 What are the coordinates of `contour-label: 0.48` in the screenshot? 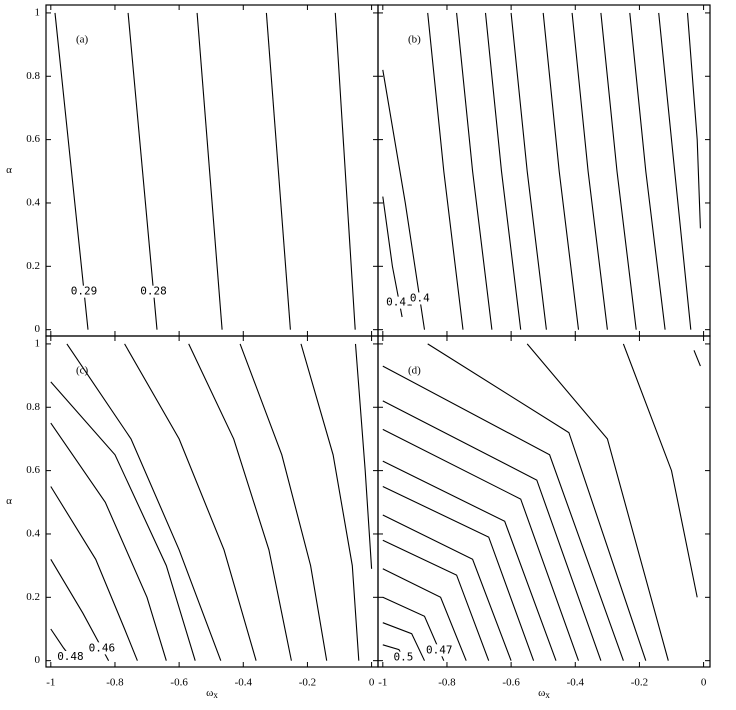 It's located at (70, 656).